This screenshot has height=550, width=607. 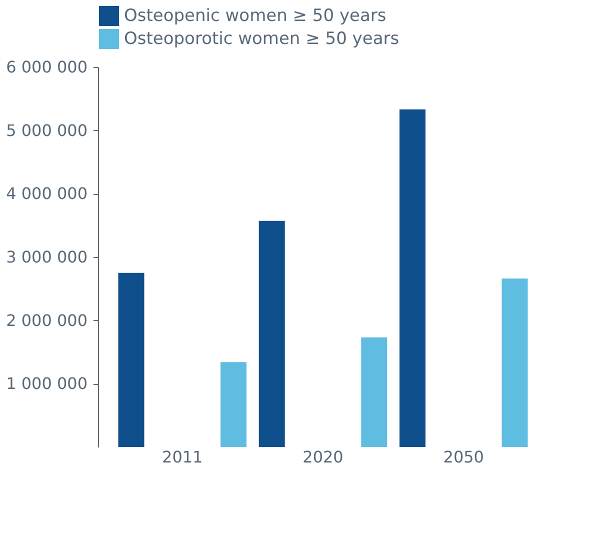 I want to click on y-tick-label: 4 000 000, so click(x=47, y=194).